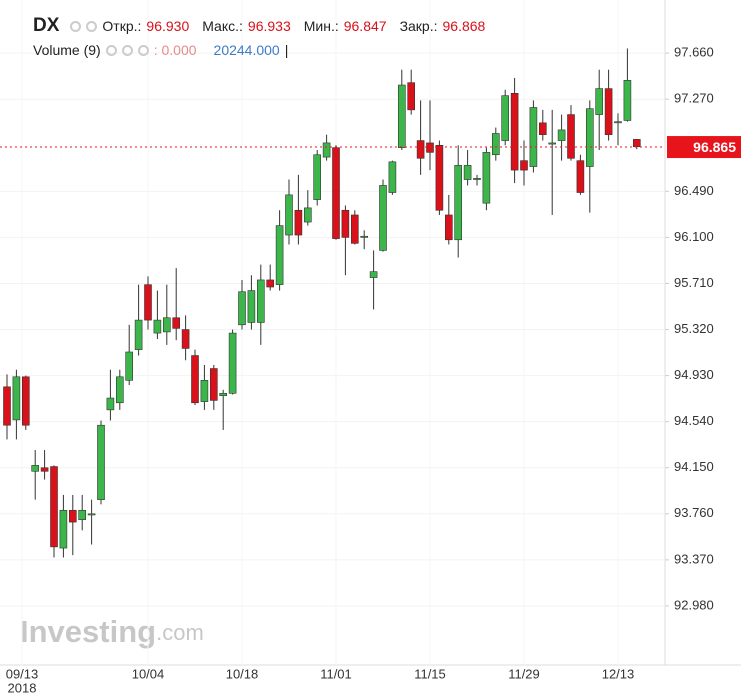 Image resolution: width=741 pixels, height=697 pixels. Describe the element at coordinates (180, 632) in the screenshot. I see `watermark-suffix: .com` at that location.